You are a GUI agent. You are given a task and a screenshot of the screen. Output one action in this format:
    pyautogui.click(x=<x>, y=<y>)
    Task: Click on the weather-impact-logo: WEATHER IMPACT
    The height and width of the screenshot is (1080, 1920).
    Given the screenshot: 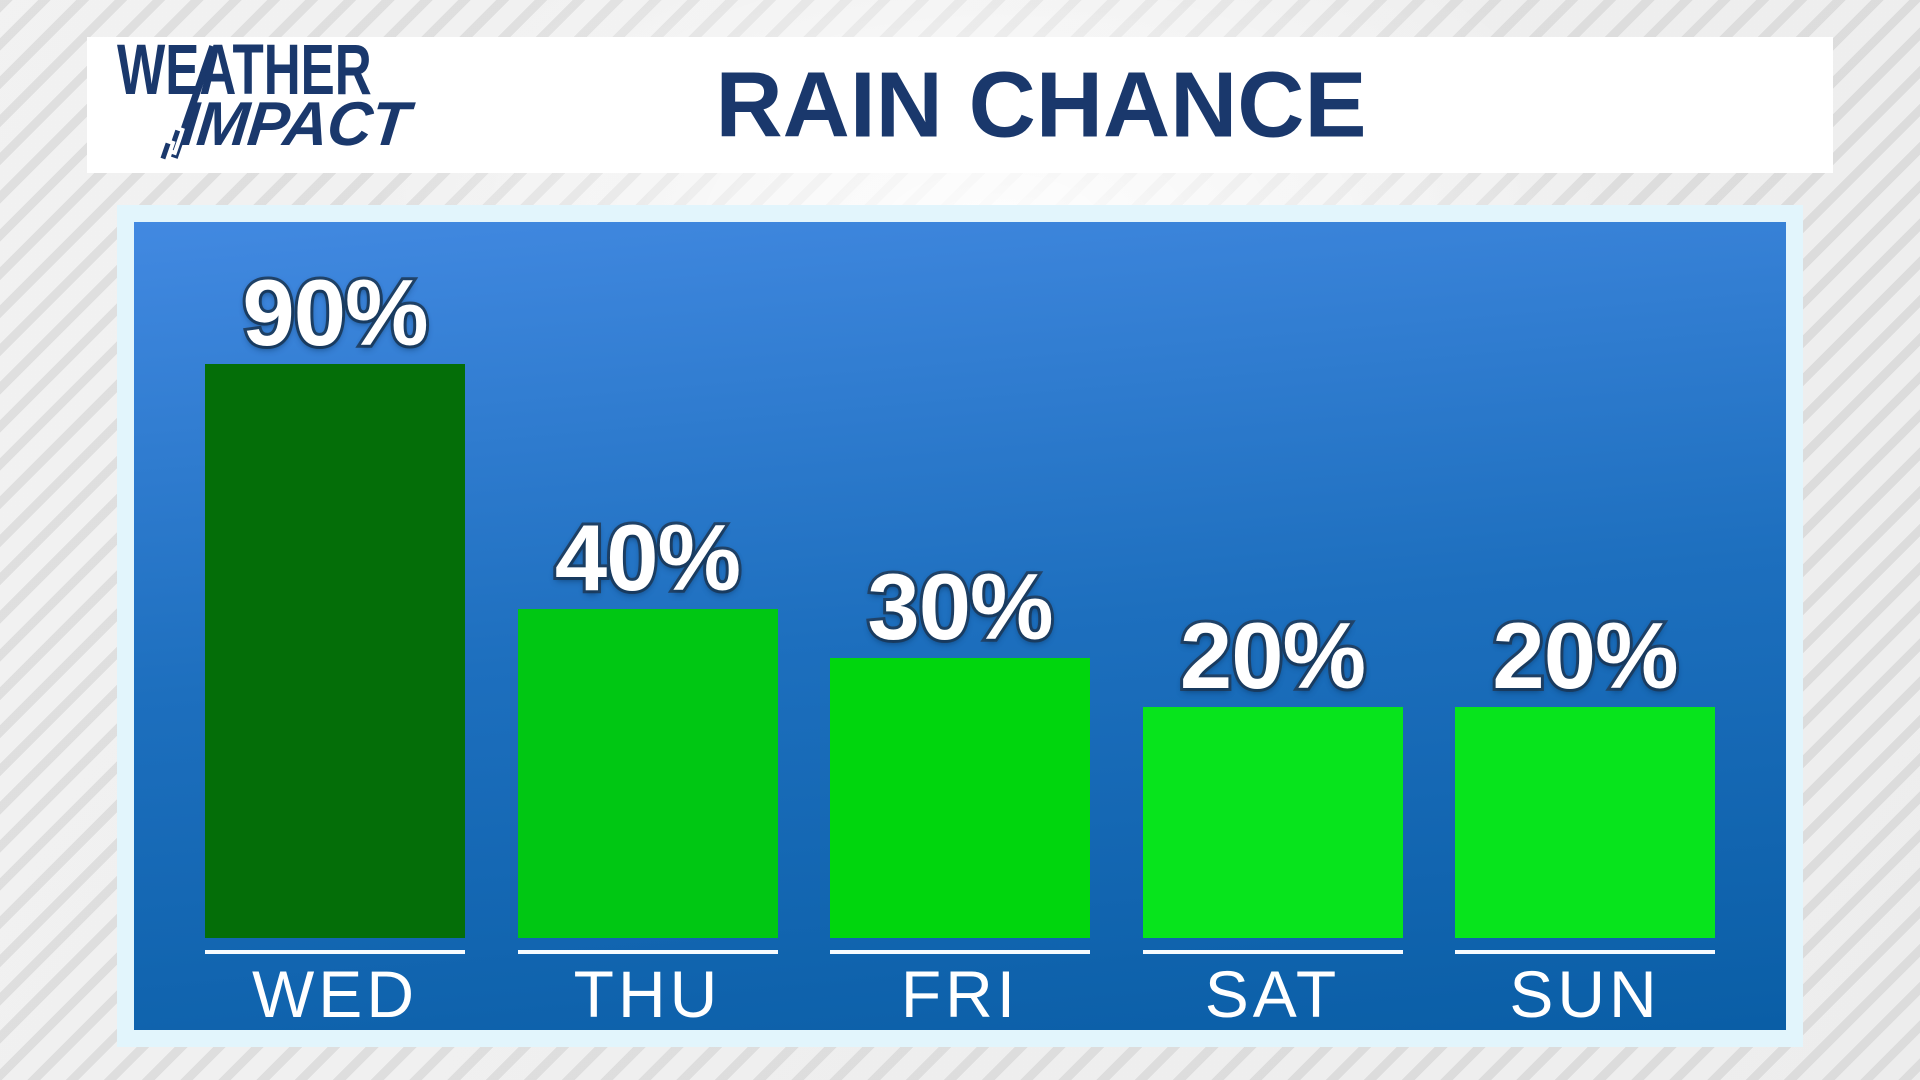 What is the action you would take?
    pyautogui.click(x=322, y=102)
    